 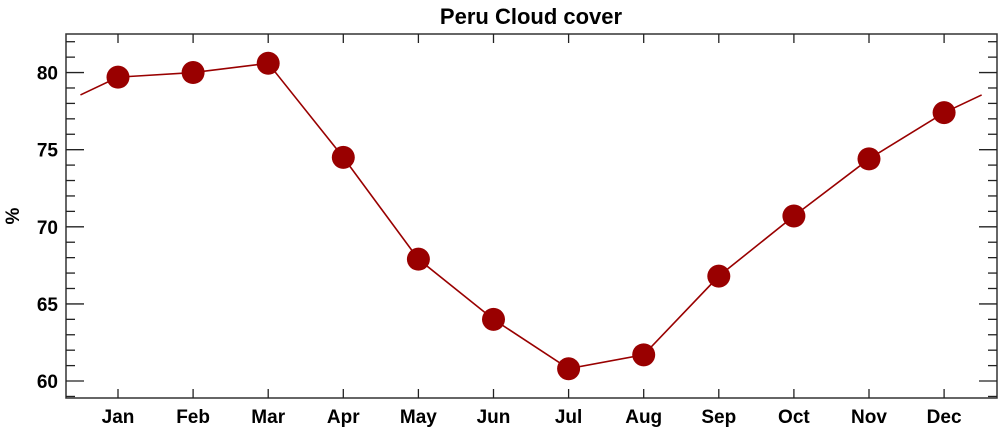 I want to click on x-tick-label: Dec, so click(x=944, y=417).